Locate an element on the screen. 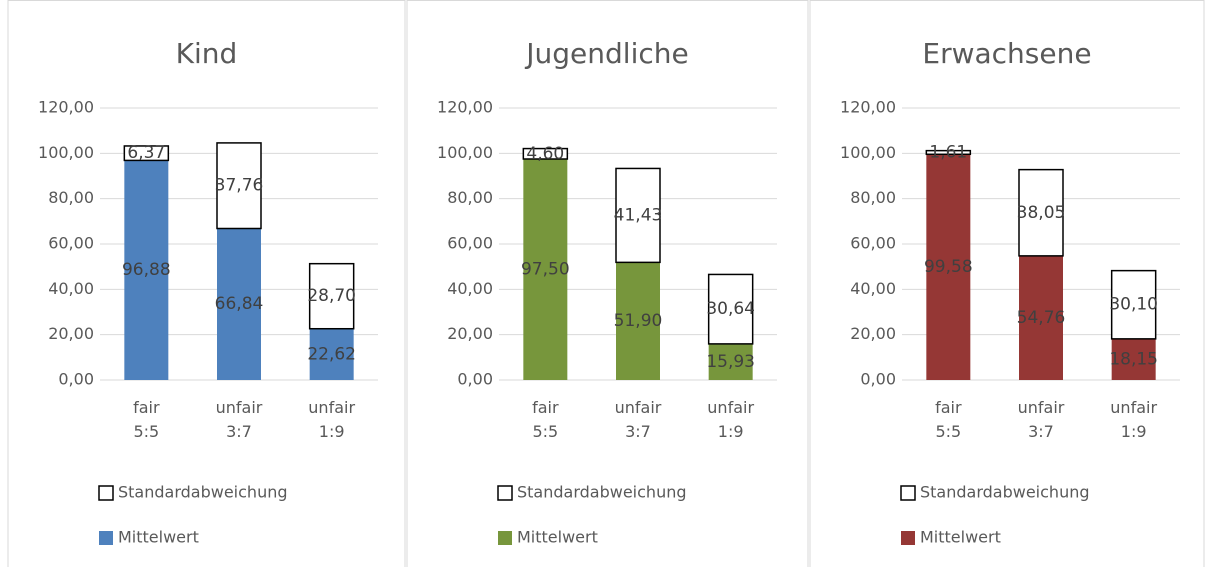  data-label: 30,64 is located at coordinates (730, 309).